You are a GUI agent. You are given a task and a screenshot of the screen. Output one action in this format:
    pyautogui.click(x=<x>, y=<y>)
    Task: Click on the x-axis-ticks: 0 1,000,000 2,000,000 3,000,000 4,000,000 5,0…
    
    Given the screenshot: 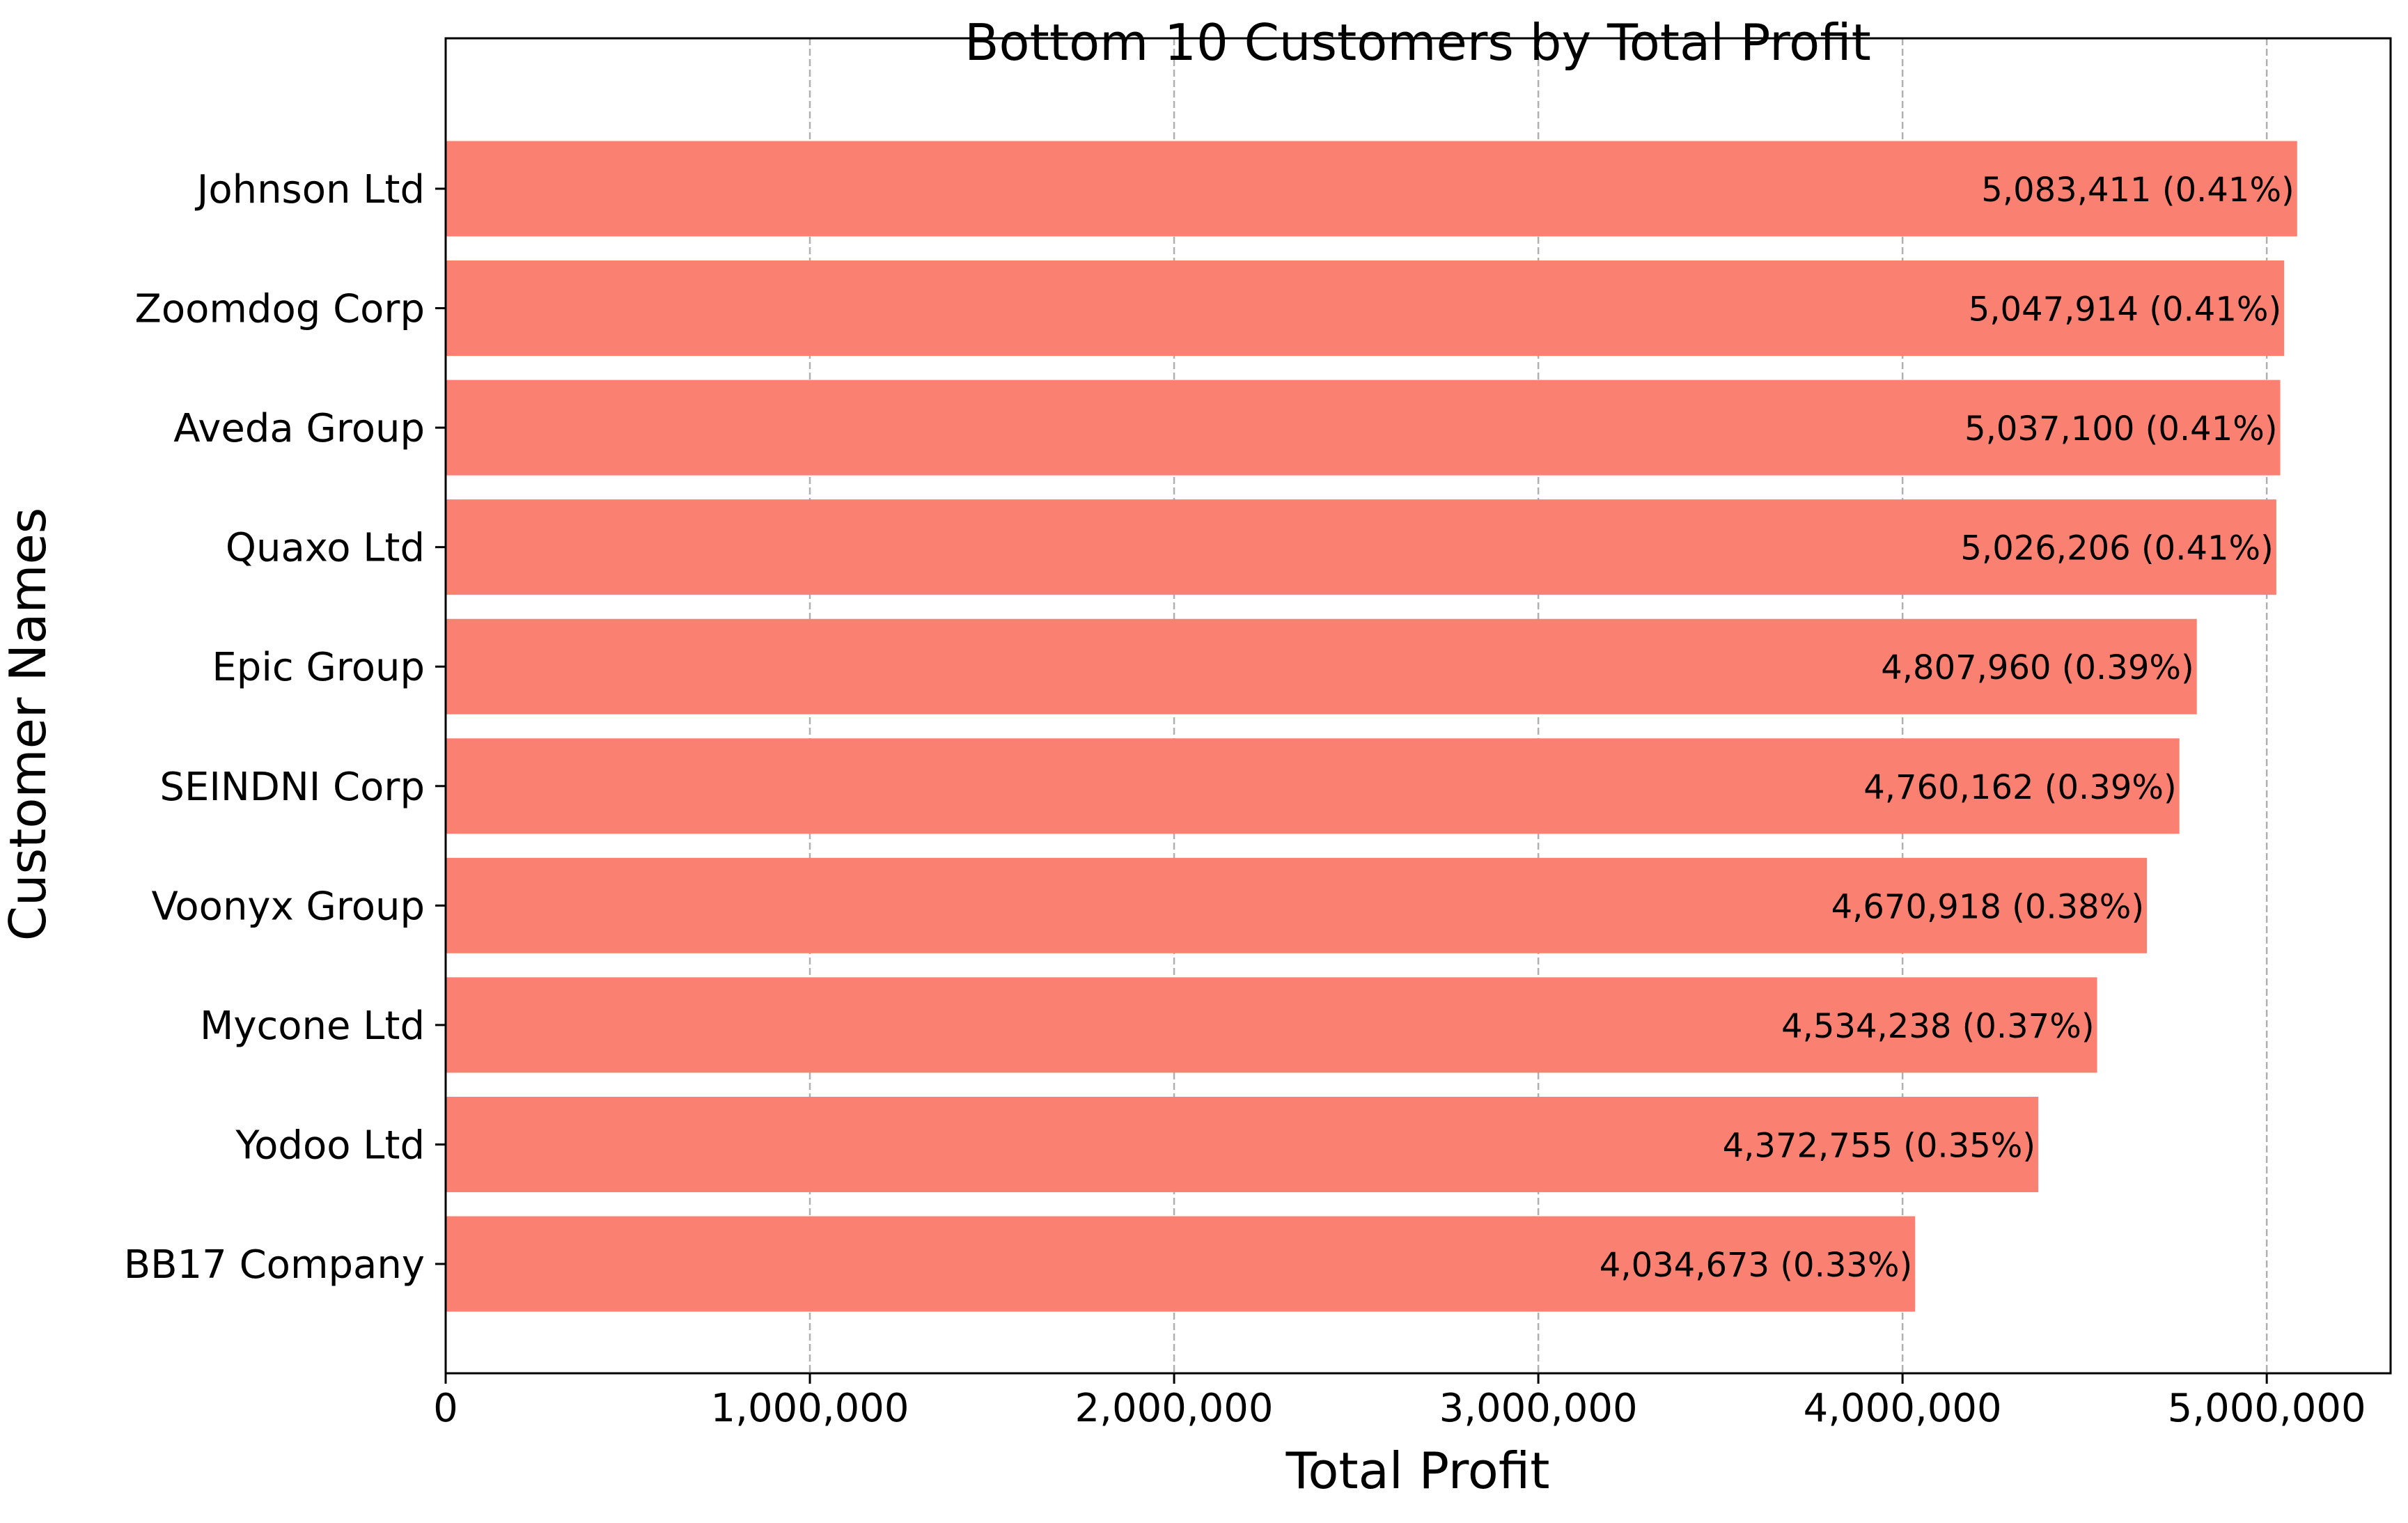 What is the action you would take?
    pyautogui.click(x=1400, y=1402)
    